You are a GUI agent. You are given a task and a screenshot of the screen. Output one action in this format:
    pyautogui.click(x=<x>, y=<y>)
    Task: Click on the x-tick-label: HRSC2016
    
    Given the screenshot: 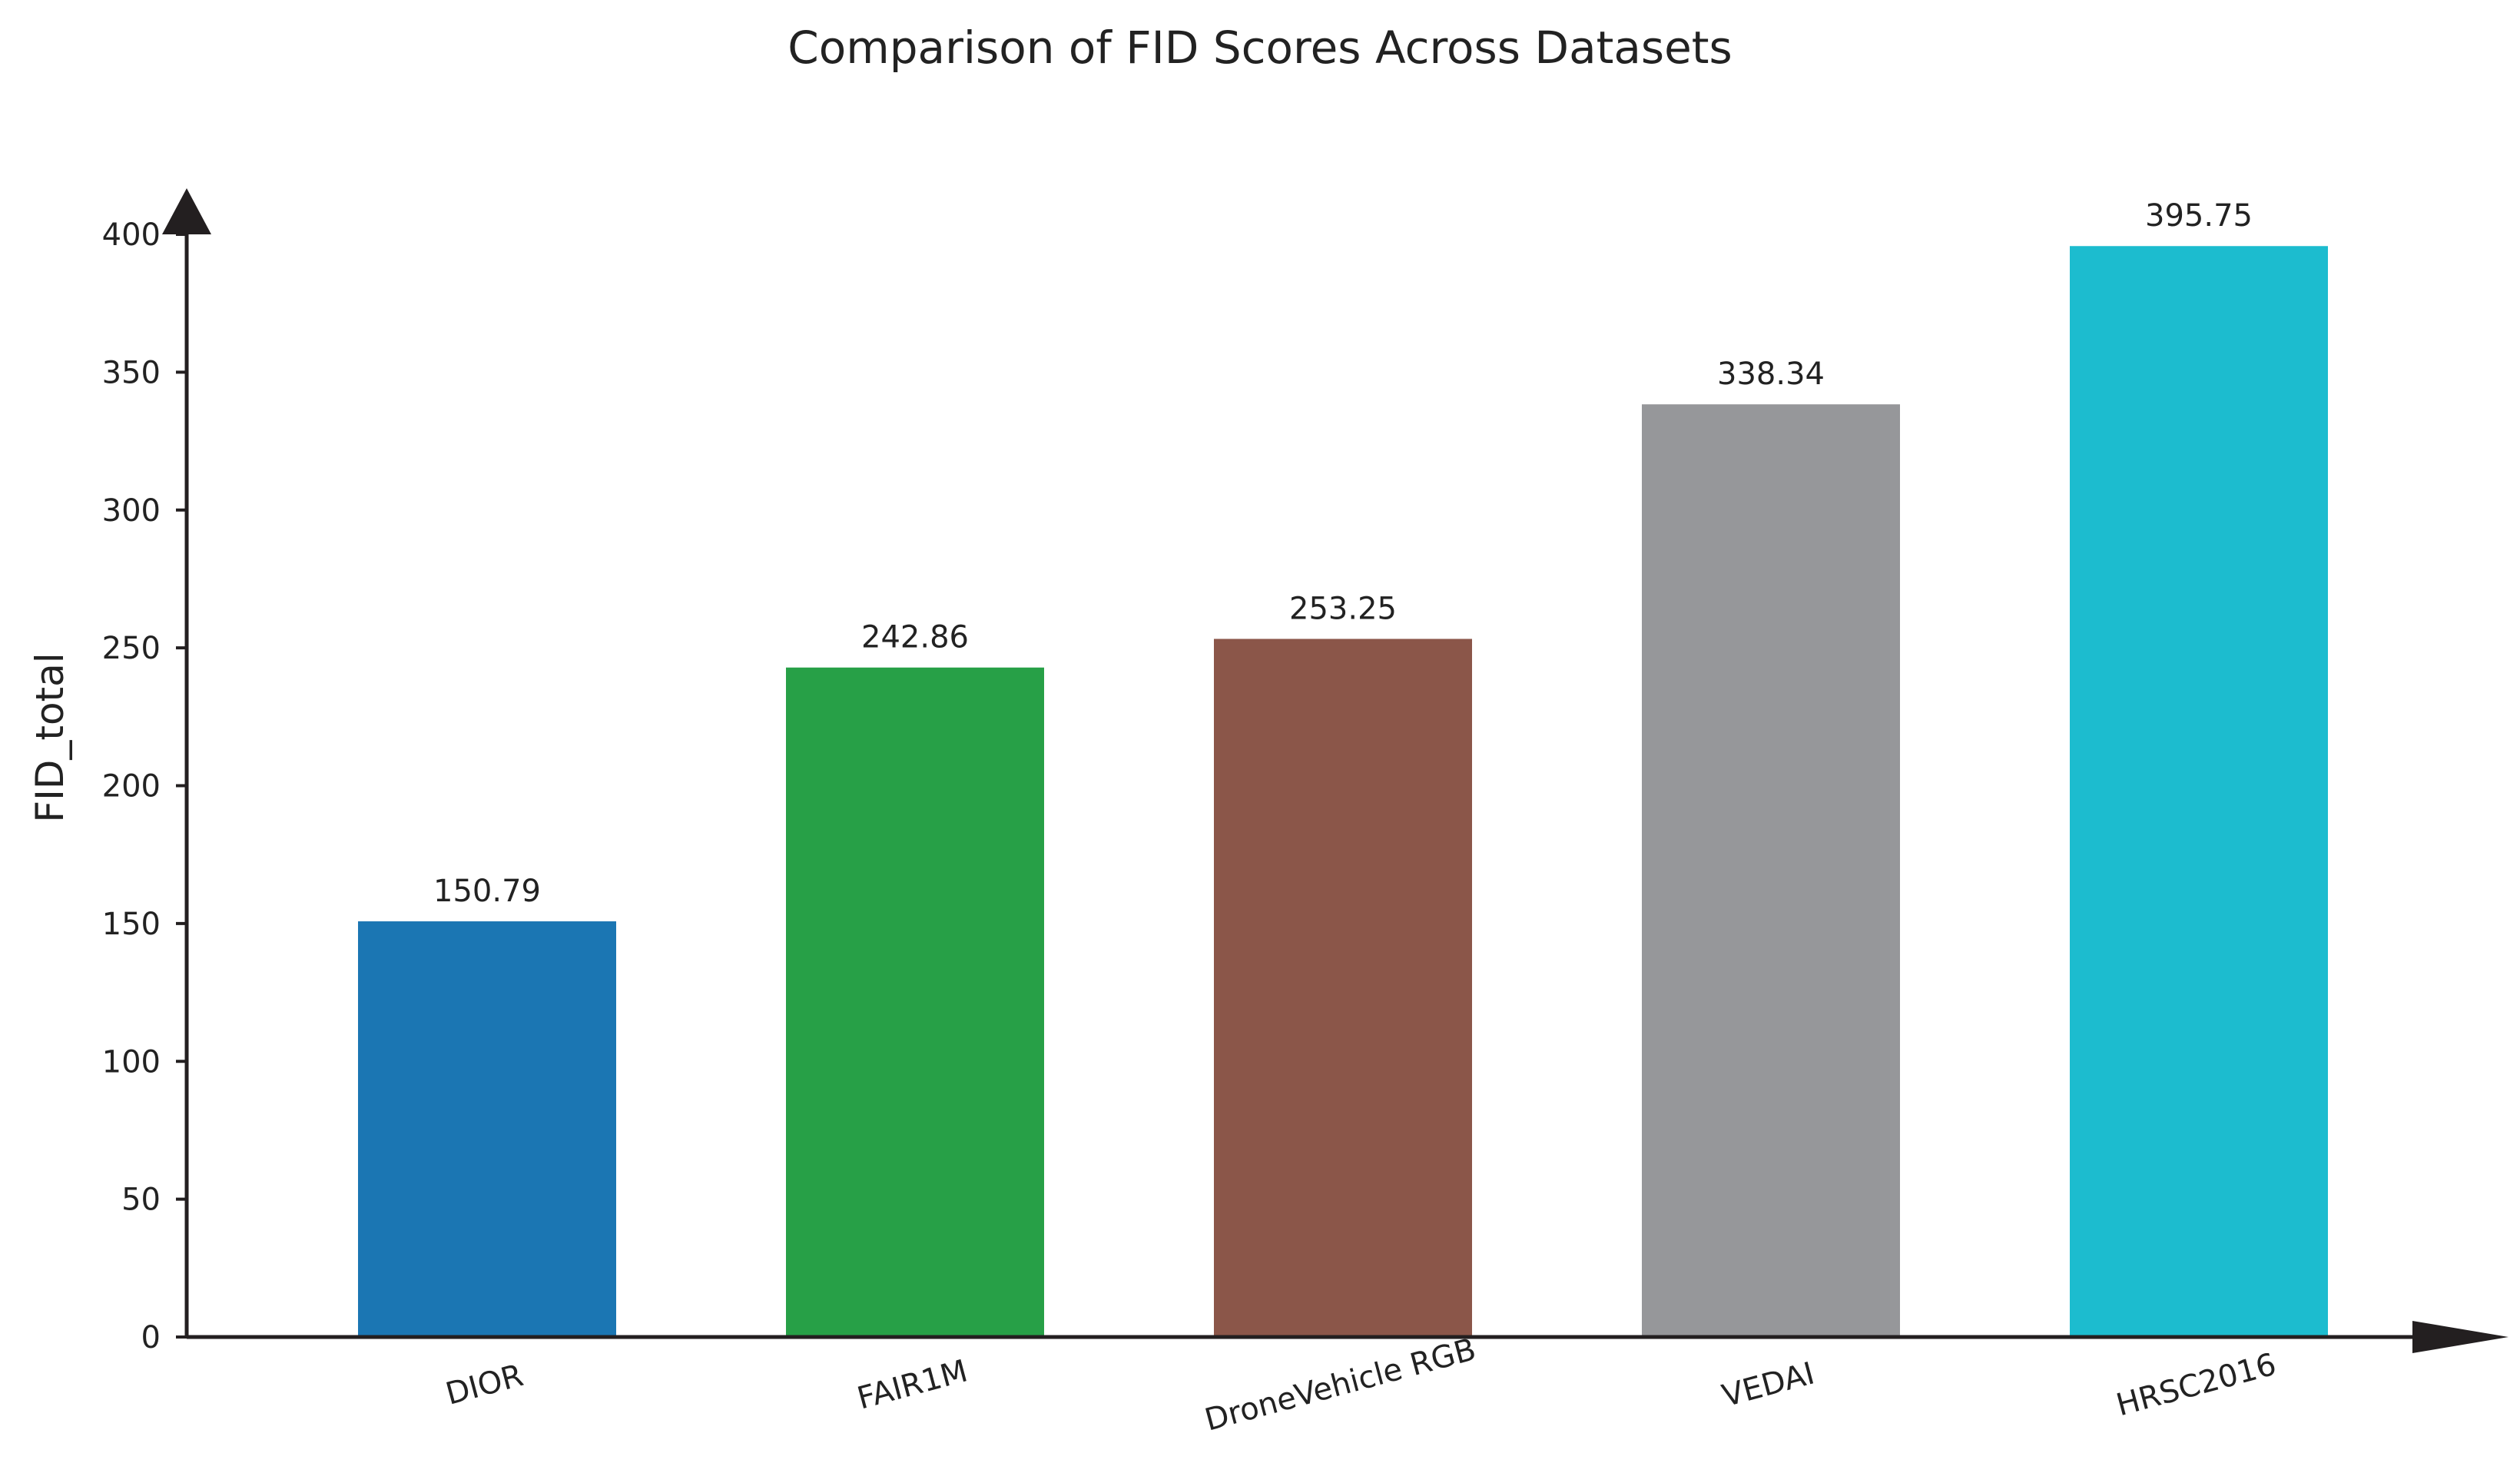 What is the action you would take?
    pyautogui.click(x=2196, y=1385)
    